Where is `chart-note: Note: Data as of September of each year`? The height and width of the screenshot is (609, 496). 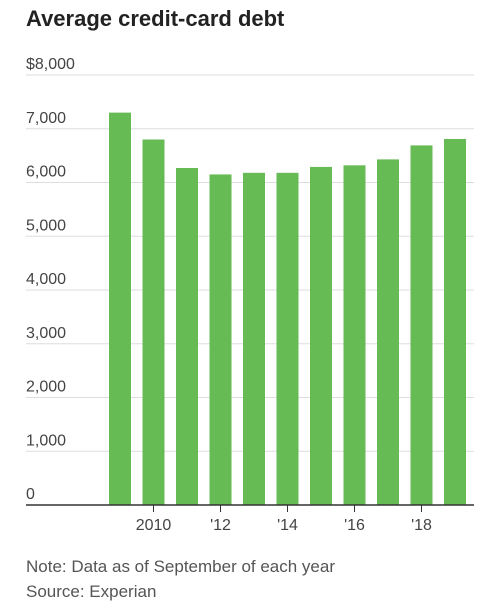 chart-note: Note: Data as of September of each year is located at coordinates (181, 566).